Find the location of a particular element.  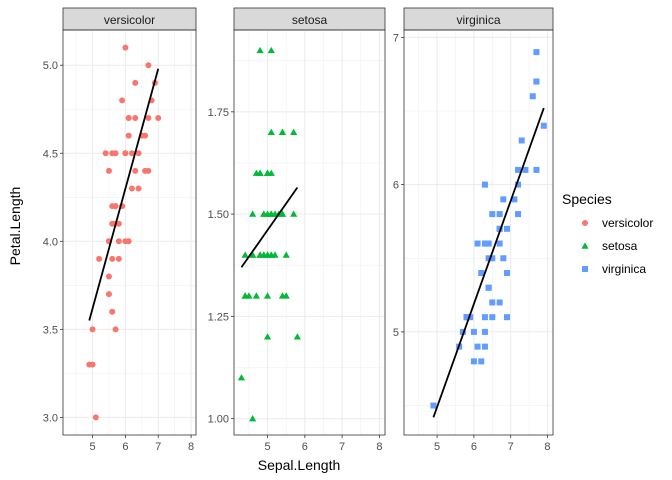

y-tick-label: 1.00 is located at coordinates (218, 420).